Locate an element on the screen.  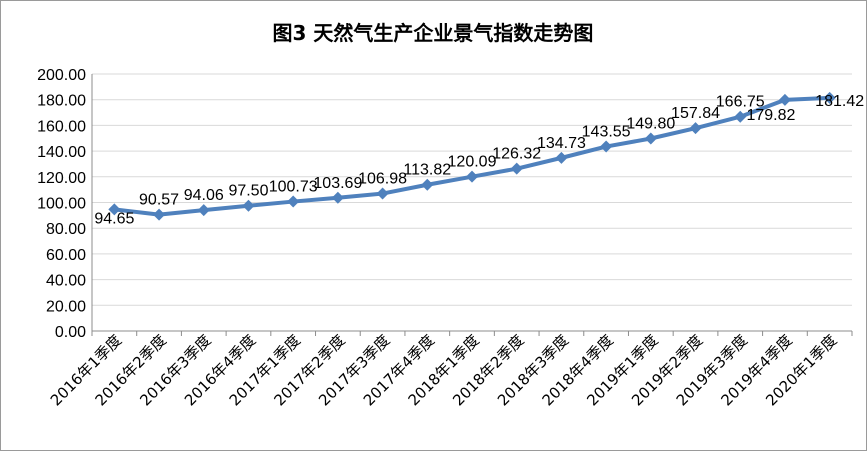
data-label: 126.32 is located at coordinates (516, 154).